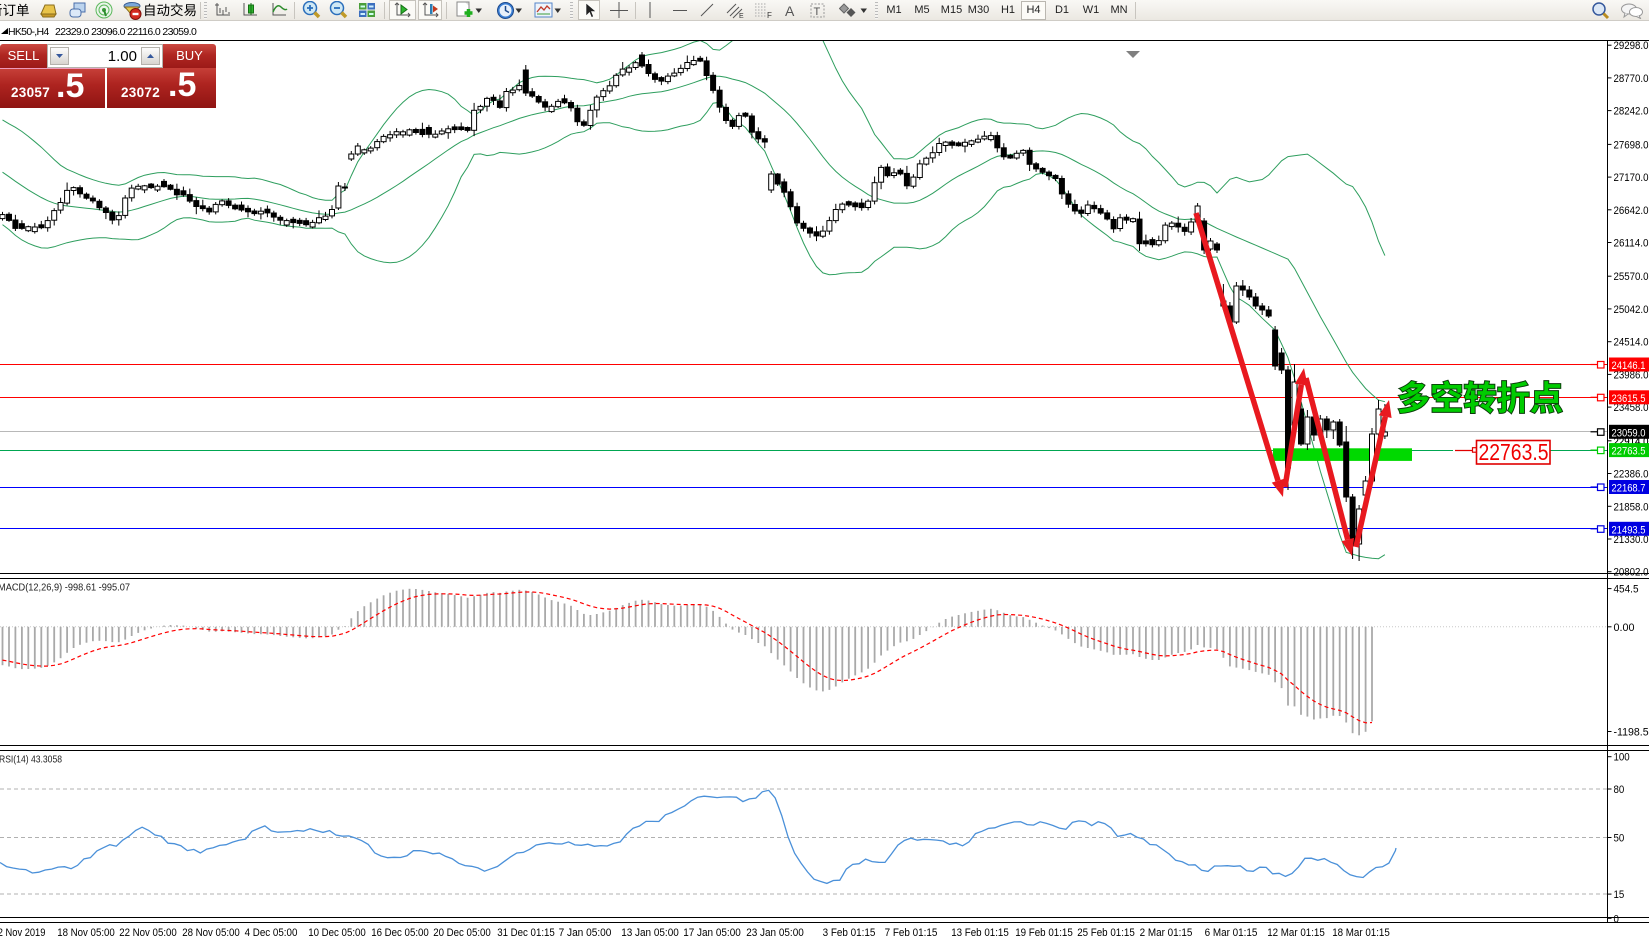 This screenshot has height=939, width=1649. What do you see at coordinates (1629, 366) in the screenshot?
I see `svg-text: 24146.1` at bounding box center [1629, 366].